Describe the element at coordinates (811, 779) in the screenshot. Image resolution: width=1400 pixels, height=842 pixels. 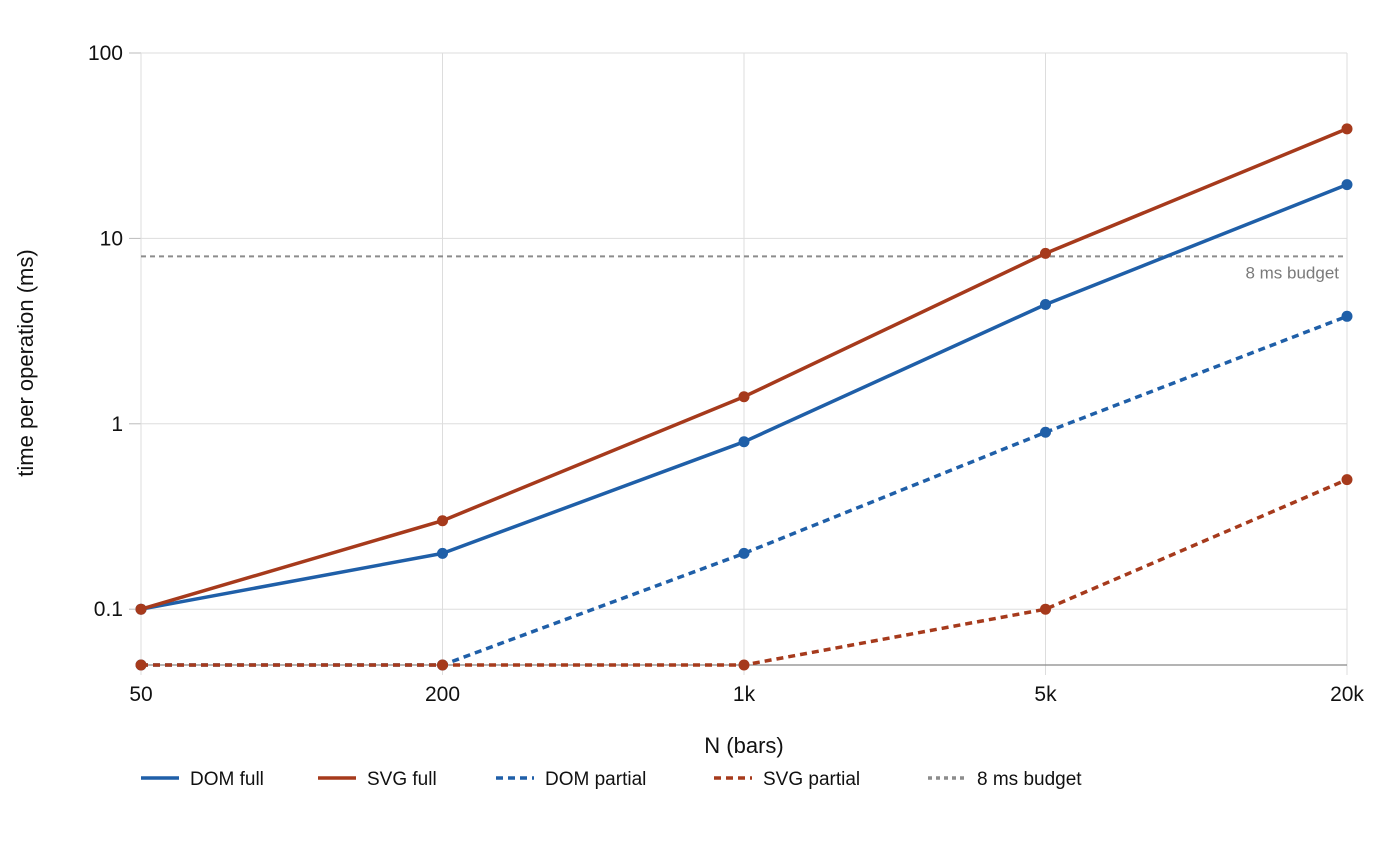
I see `legend-label: SVG partial` at that location.